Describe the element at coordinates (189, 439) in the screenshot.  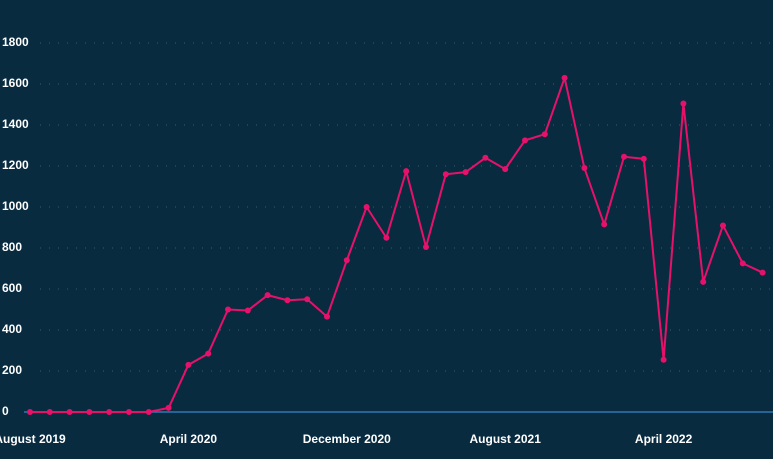
I see `x-tick-label: April 2020` at that location.